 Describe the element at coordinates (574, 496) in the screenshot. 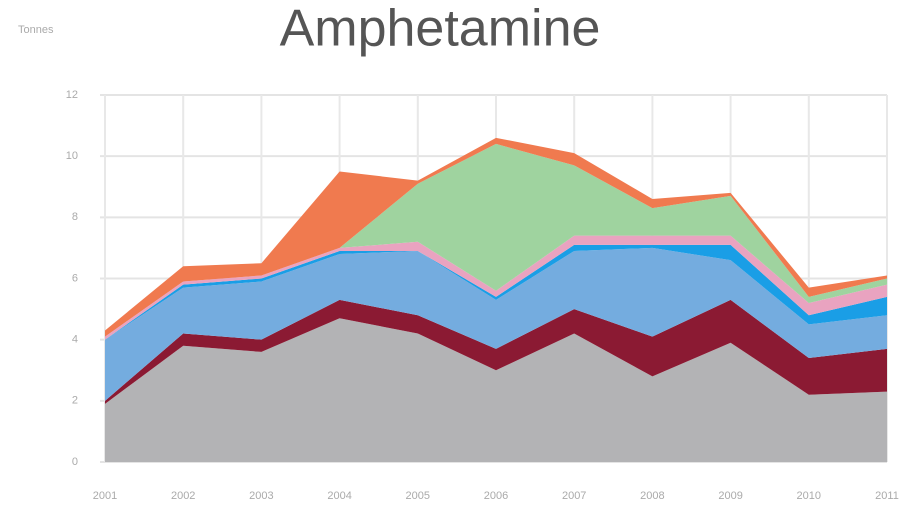

I see `x-tick-label: 2007` at that location.